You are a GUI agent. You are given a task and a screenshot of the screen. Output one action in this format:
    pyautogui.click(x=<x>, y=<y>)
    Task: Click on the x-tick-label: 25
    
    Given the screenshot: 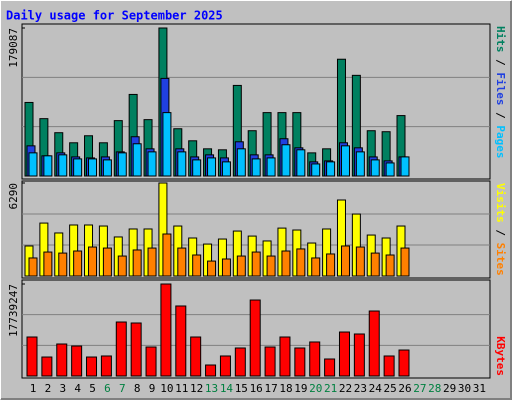 What is the action you would take?
    pyautogui.click(x=389, y=388)
    